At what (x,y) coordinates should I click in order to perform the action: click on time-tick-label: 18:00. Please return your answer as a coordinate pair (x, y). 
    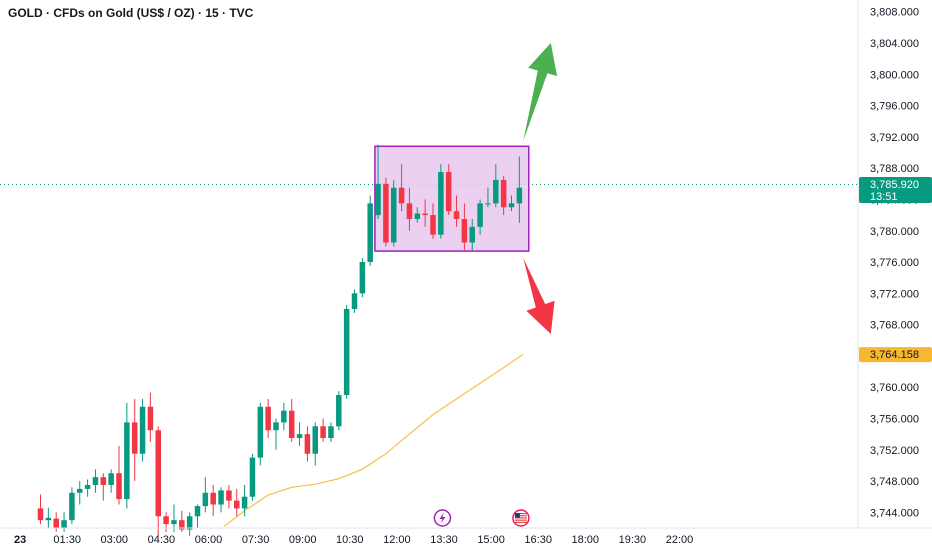
    Looking at the image, I should click on (586, 540).